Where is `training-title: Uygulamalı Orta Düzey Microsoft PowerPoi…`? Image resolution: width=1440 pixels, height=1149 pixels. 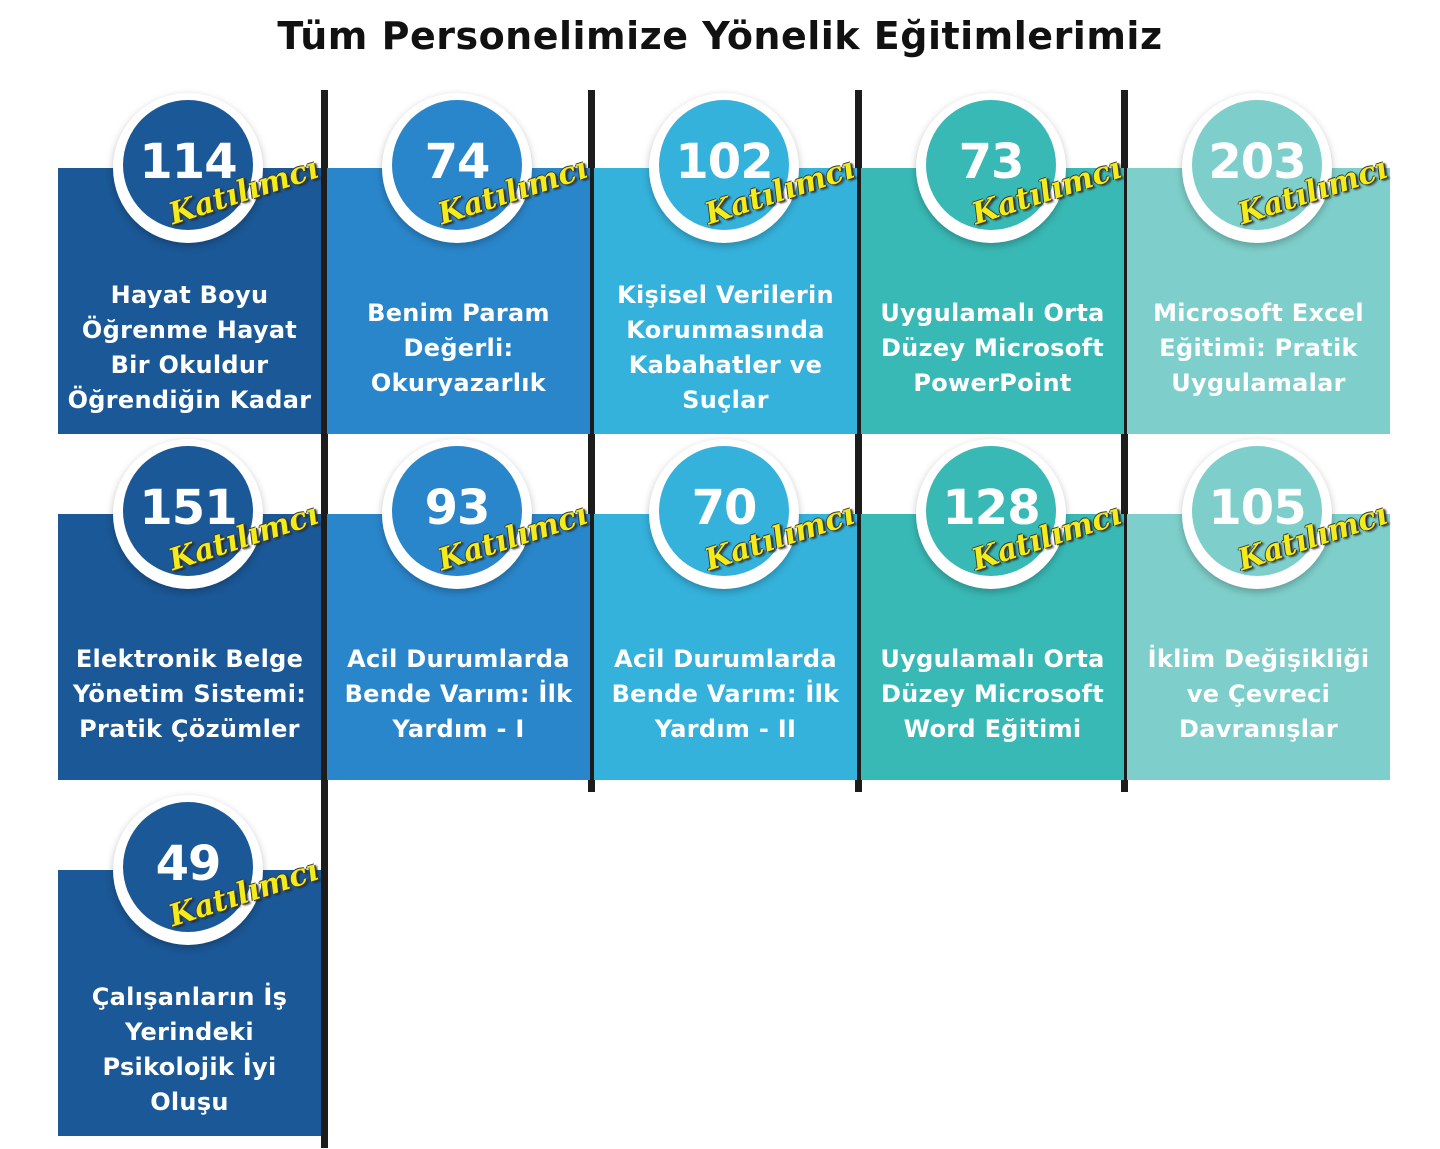 training-title: Uygulamalı Orta Düzey Microsoft PowerPoi… is located at coordinates (992, 347).